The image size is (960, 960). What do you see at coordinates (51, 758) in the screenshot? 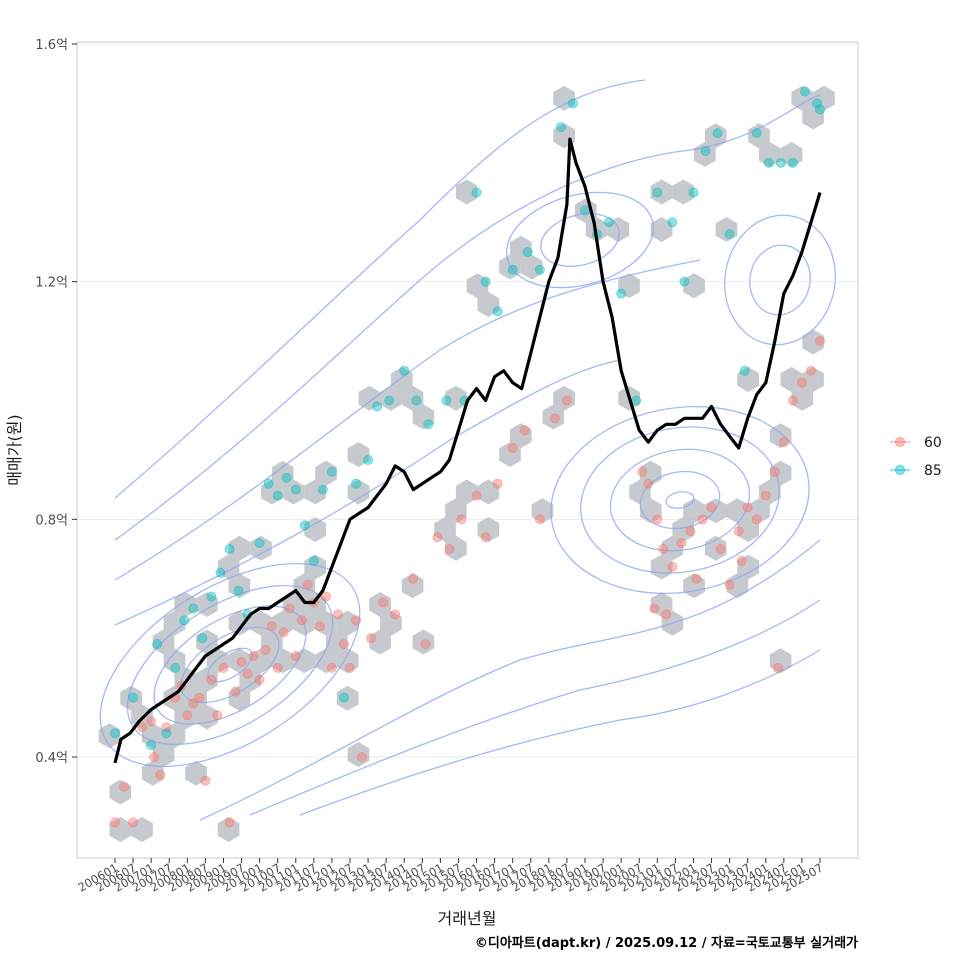
I see `y-tick-label: 0.4억` at bounding box center [51, 758].